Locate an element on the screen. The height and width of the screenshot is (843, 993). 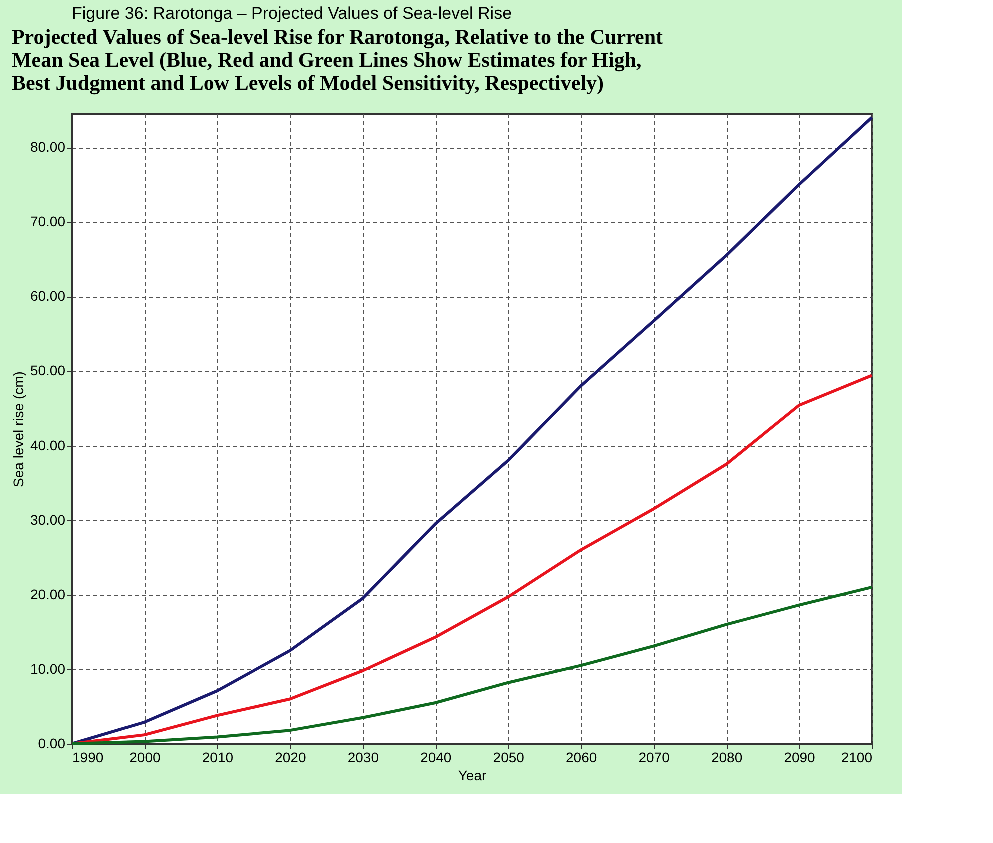
x-tick-label: 2040 is located at coordinates (436, 758).